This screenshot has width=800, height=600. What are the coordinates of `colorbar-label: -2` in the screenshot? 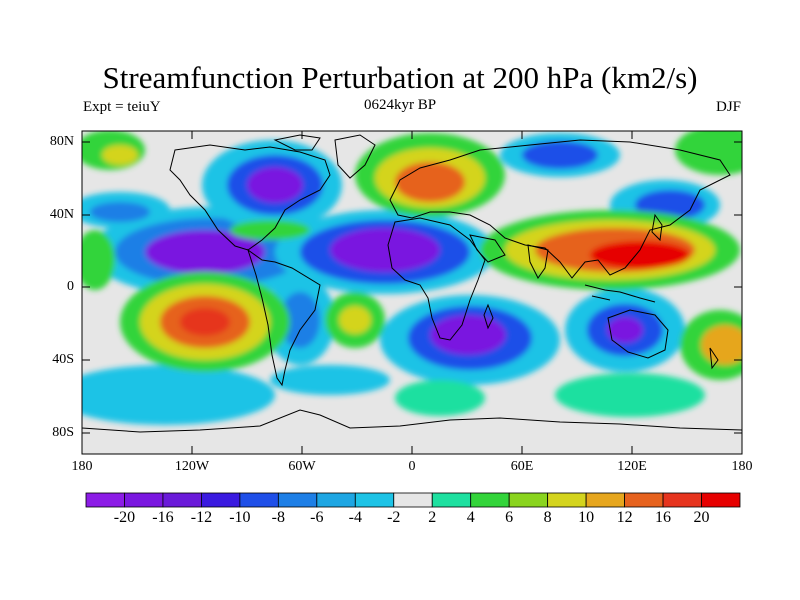 It's located at (394, 517).